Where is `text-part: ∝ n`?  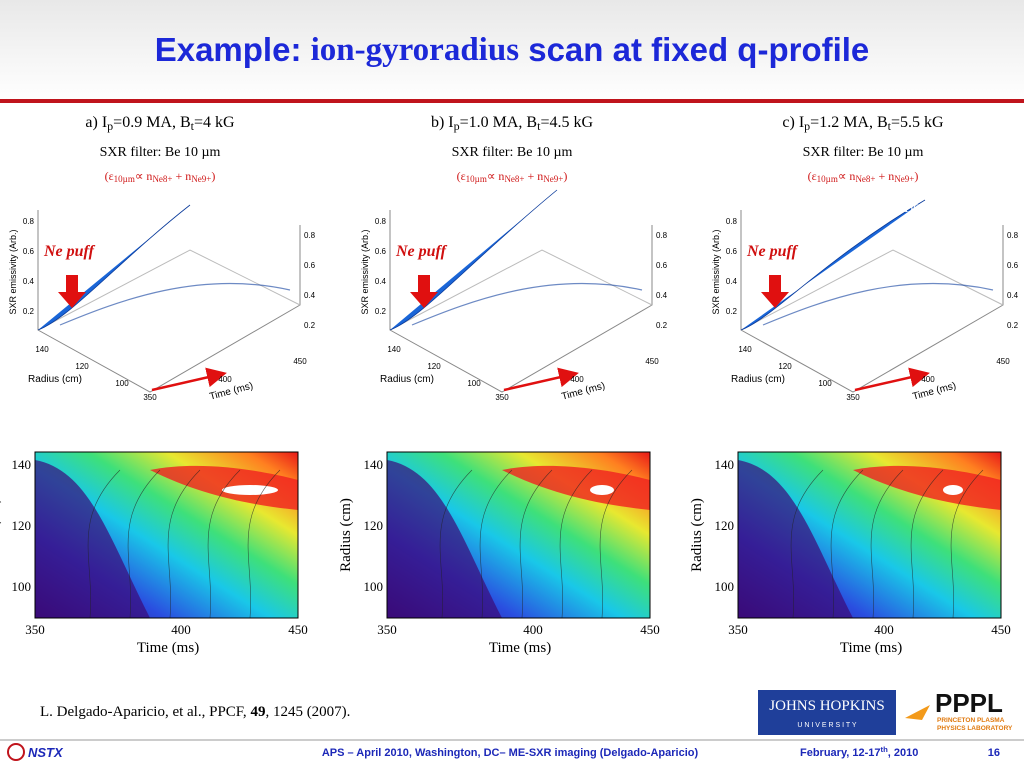
text-part: ∝ n is located at coordinates (144, 176).